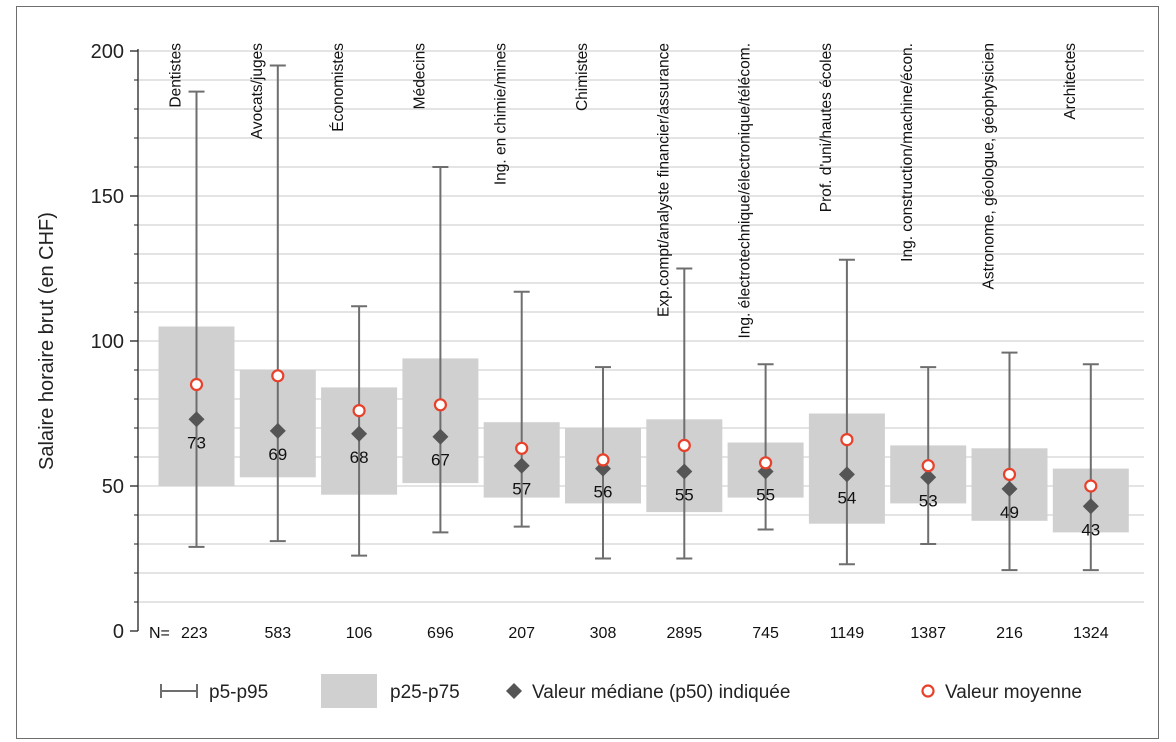  Describe the element at coordinates (521, 489) in the screenshot. I see `median-label: 57` at that location.